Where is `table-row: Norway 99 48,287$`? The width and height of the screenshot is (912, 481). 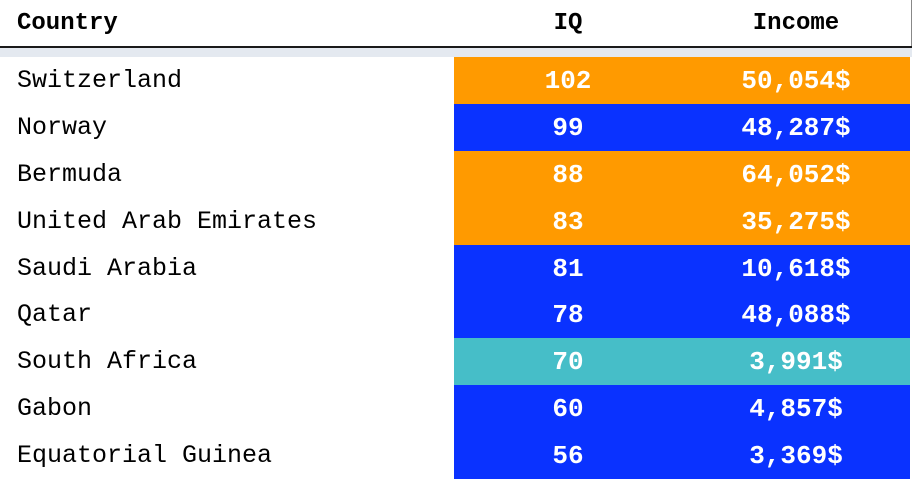
table-row: Norway 99 48,287$ is located at coordinates (456, 127).